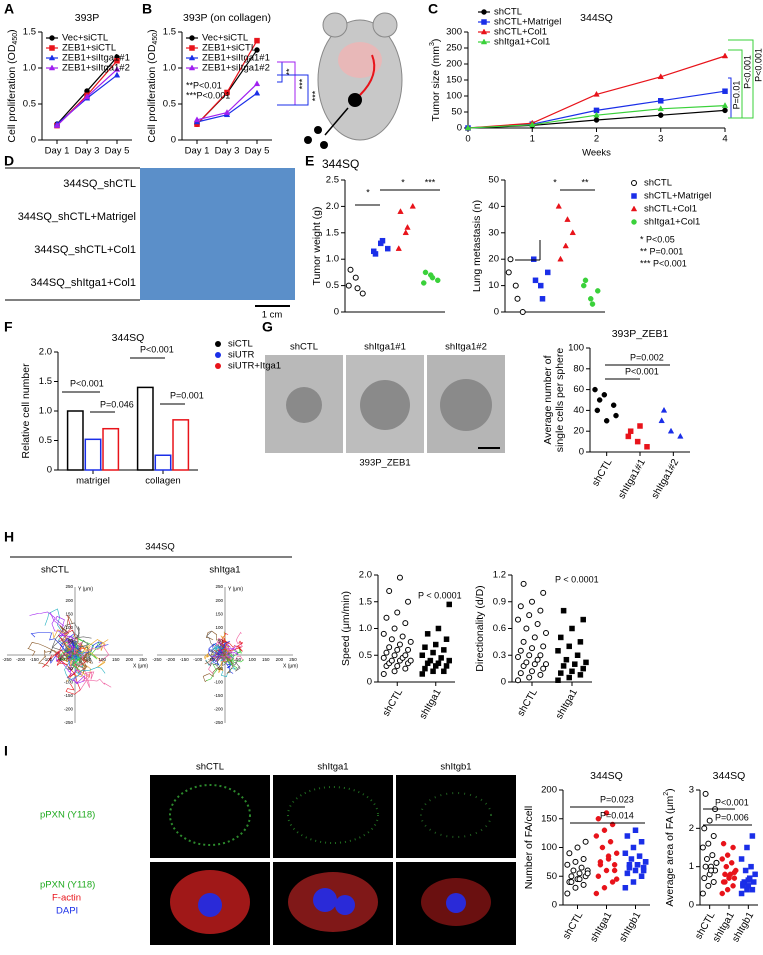 The height and width of the screenshot is (955, 763). What do you see at coordinates (658, 183) in the screenshot?
I see `legend-label: shCTL` at bounding box center [658, 183].